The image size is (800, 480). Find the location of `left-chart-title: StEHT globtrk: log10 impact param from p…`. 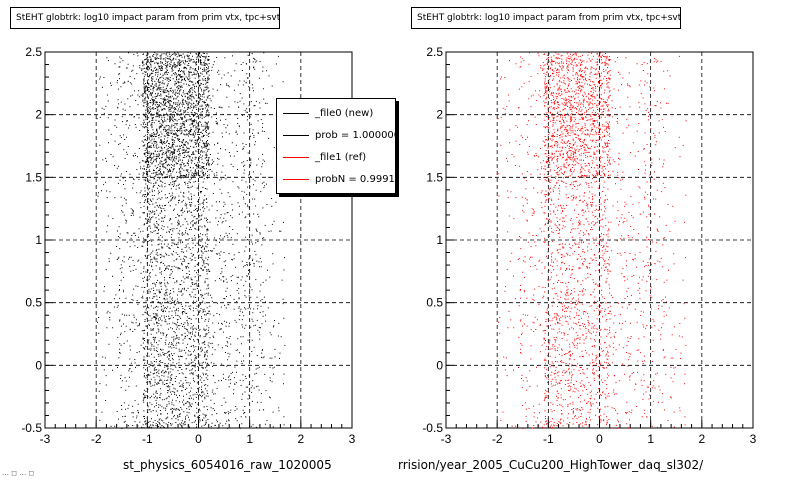

left-chart-title: StEHT globtrk: log10 impact param from p… is located at coordinates (145, 18).